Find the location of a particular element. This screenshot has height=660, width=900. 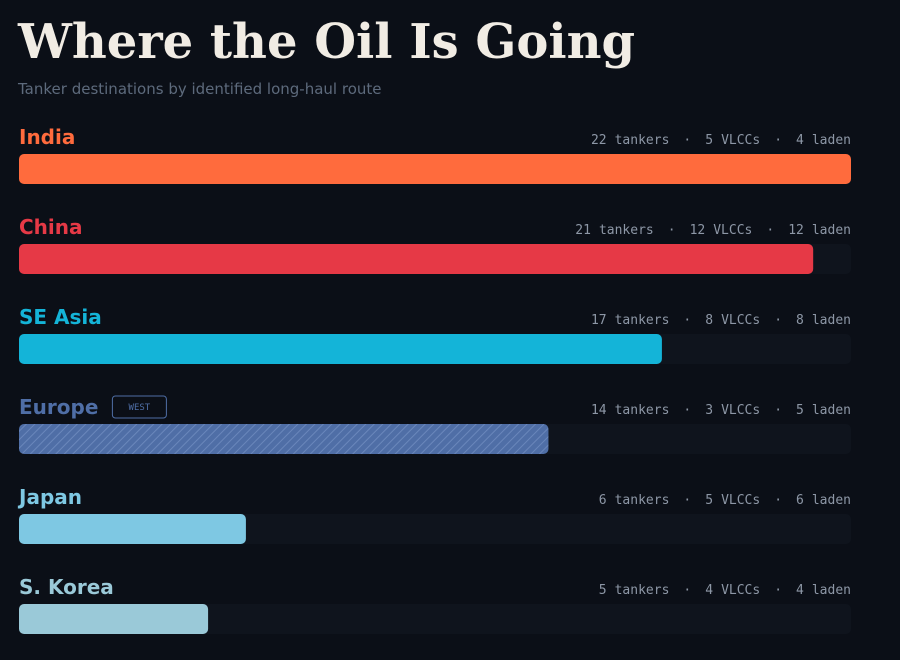

chart-title: Where the Oil Is Going is located at coordinates (326, 42).